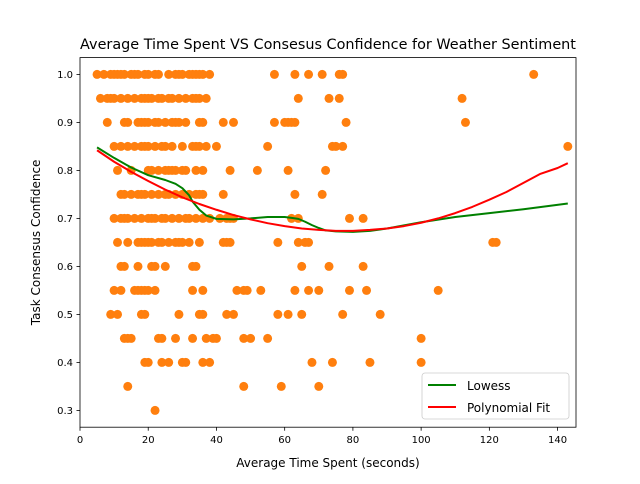 The width and height of the screenshot is (640, 484). What do you see at coordinates (65, 171) in the screenshot?
I see `y-tick-label: 0.8` at bounding box center [65, 171].